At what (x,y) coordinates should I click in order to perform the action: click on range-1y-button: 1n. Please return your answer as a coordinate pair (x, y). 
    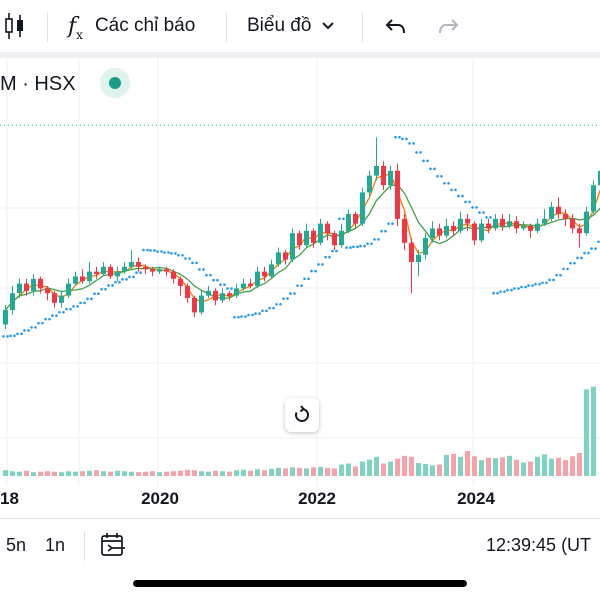
    Looking at the image, I should click on (55, 545).